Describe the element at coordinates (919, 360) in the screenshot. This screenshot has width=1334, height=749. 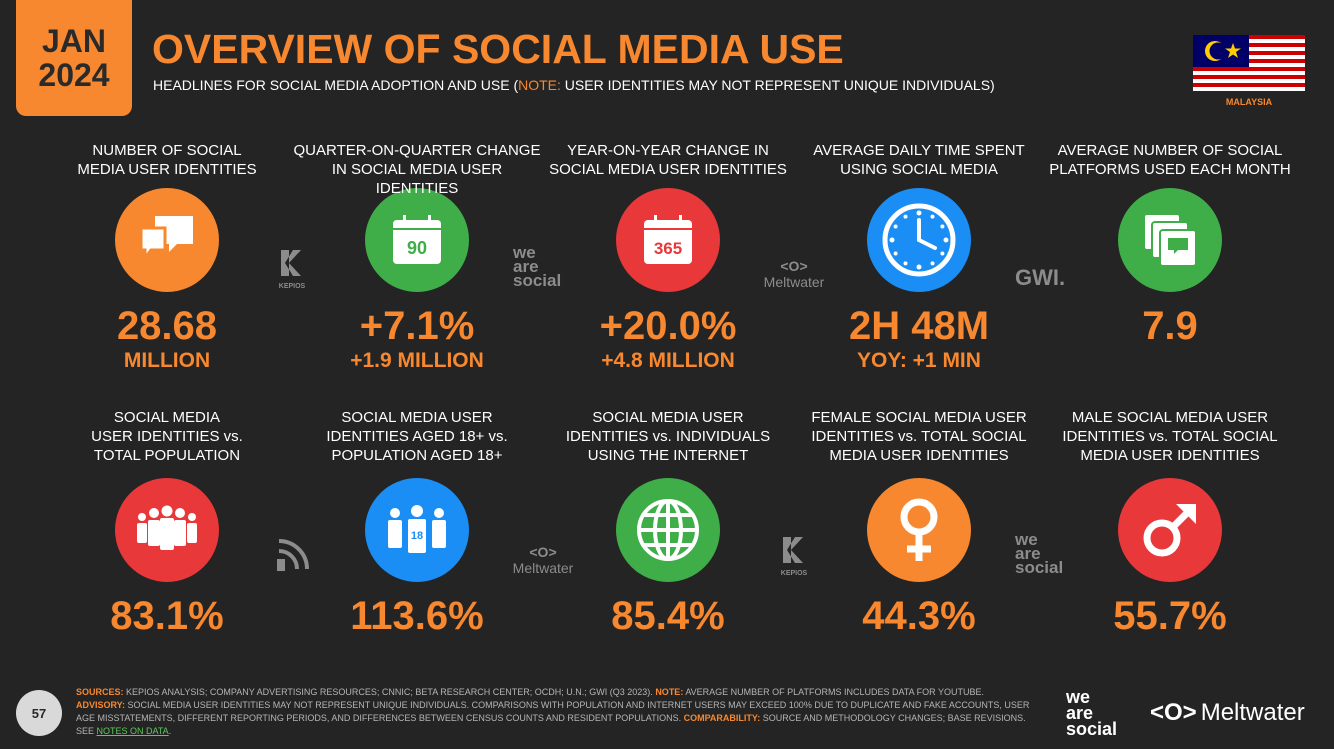
I see `stat-sub: YOY: +1 MIN` at that location.